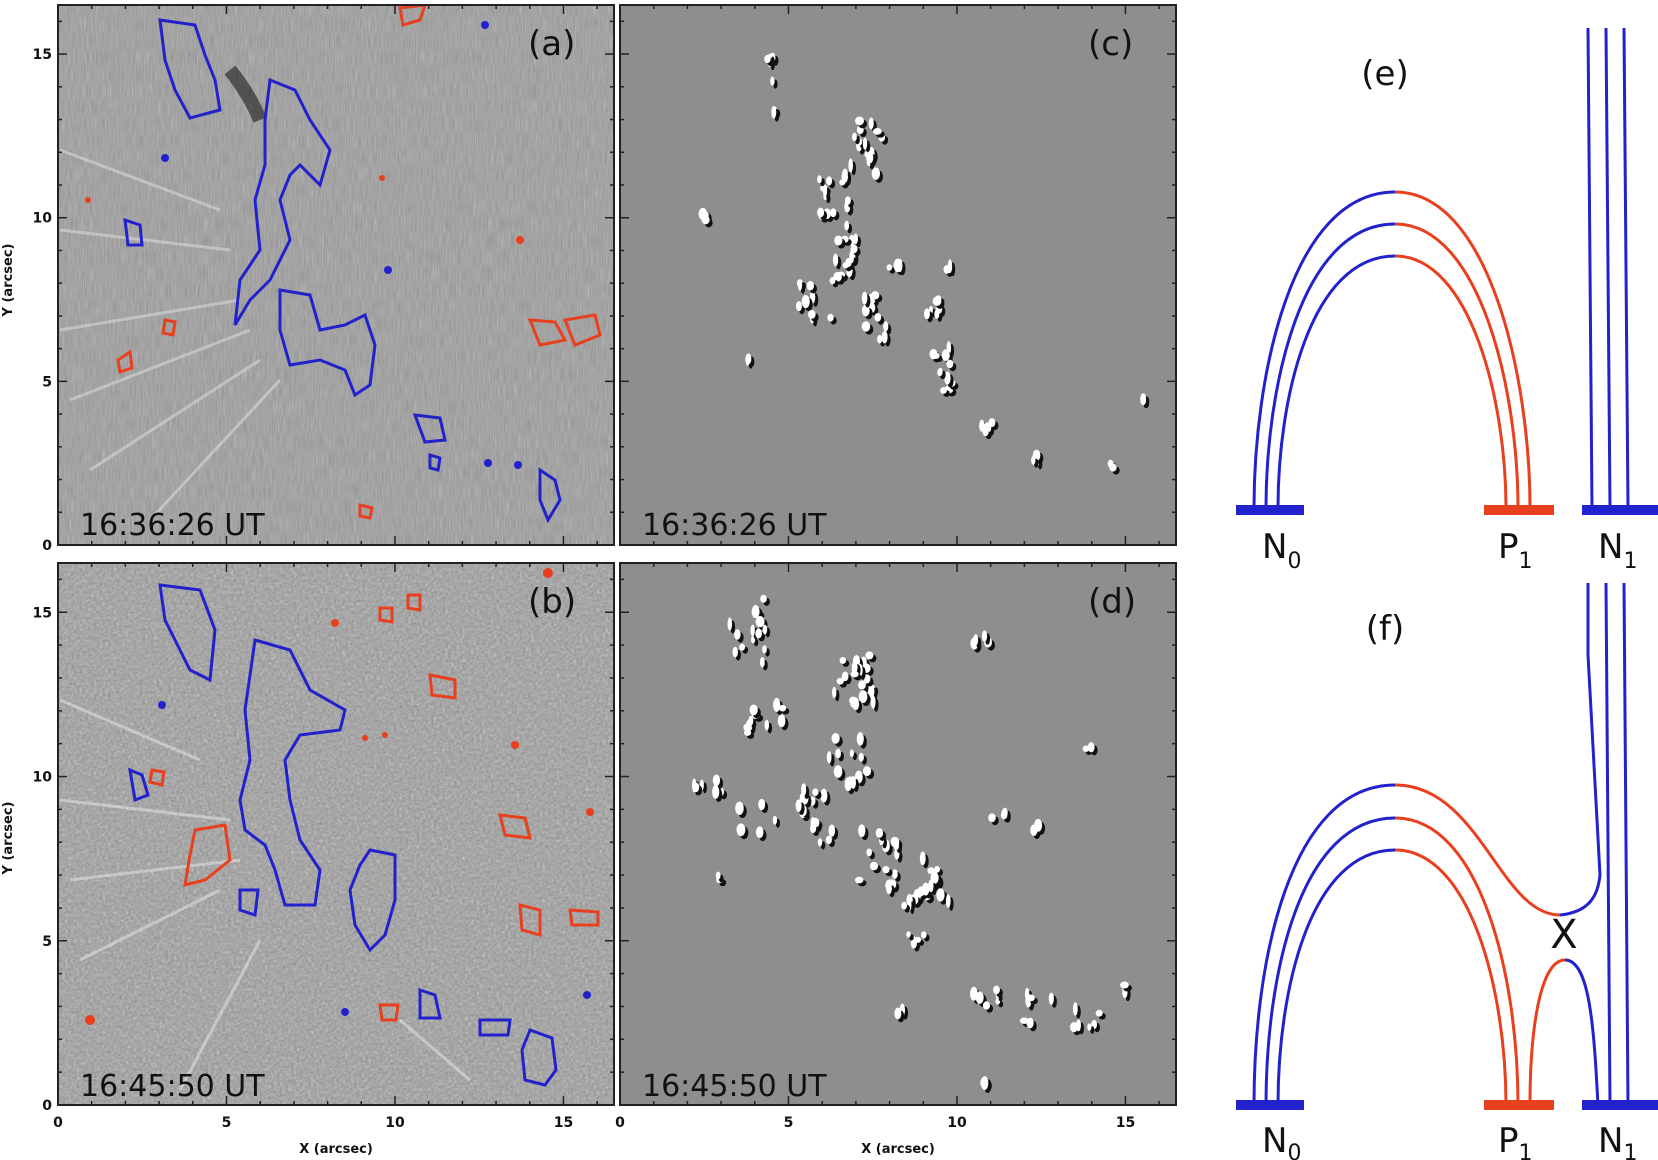 The width and height of the screenshot is (1658, 1160). I want to click on reconnection-x-marker: X, so click(1563, 935).